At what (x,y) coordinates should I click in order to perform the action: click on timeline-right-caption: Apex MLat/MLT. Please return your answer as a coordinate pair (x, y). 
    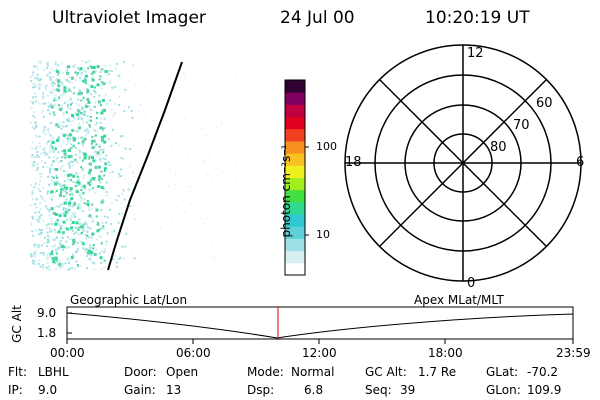
    Looking at the image, I should click on (459, 300).